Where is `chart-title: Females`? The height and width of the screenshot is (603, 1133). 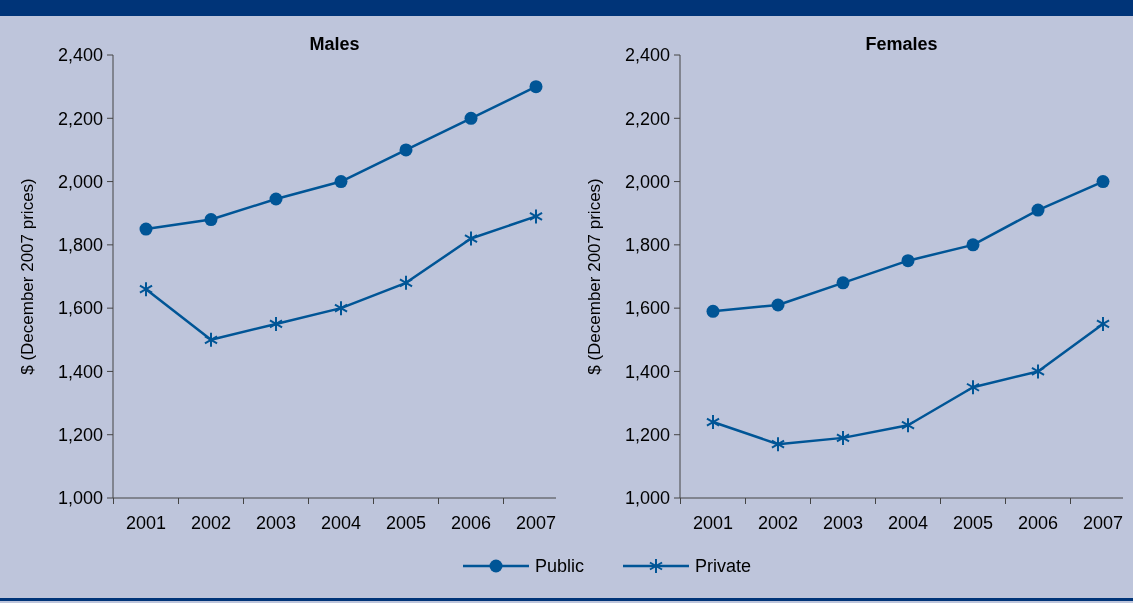 chart-title: Females is located at coordinates (901, 44).